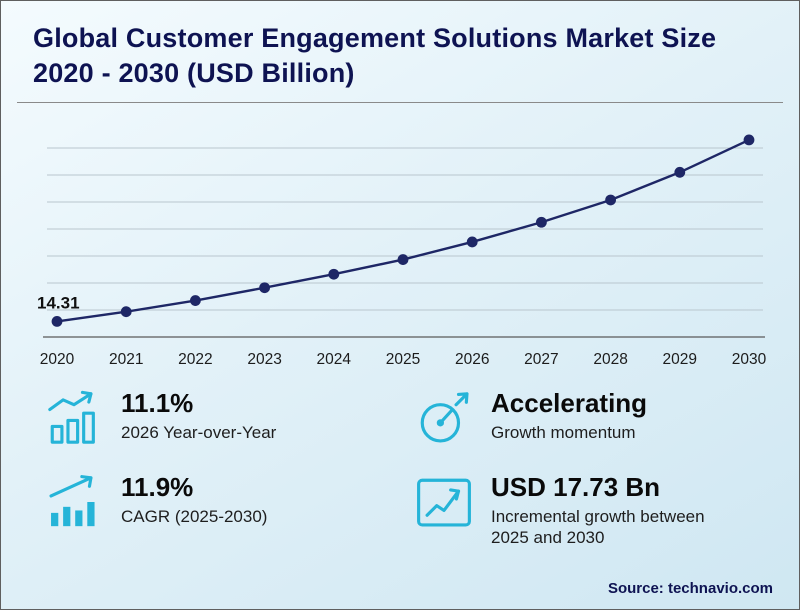  What do you see at coordinates (199, 415) in the screenshot?
I see `stat-text: 11.1% 2026 Year-over-Year` at bounding box center [199, 415].